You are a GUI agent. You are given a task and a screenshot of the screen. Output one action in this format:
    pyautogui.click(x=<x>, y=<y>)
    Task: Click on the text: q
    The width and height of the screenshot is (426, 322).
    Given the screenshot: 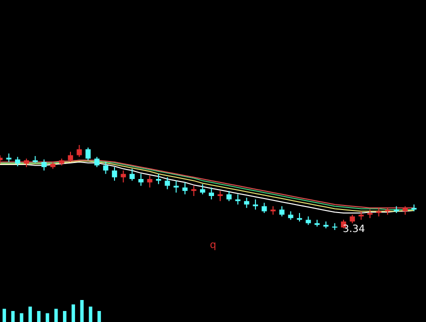 What is the action you would take?
    pyautogui.click(x=213, y=245)
    